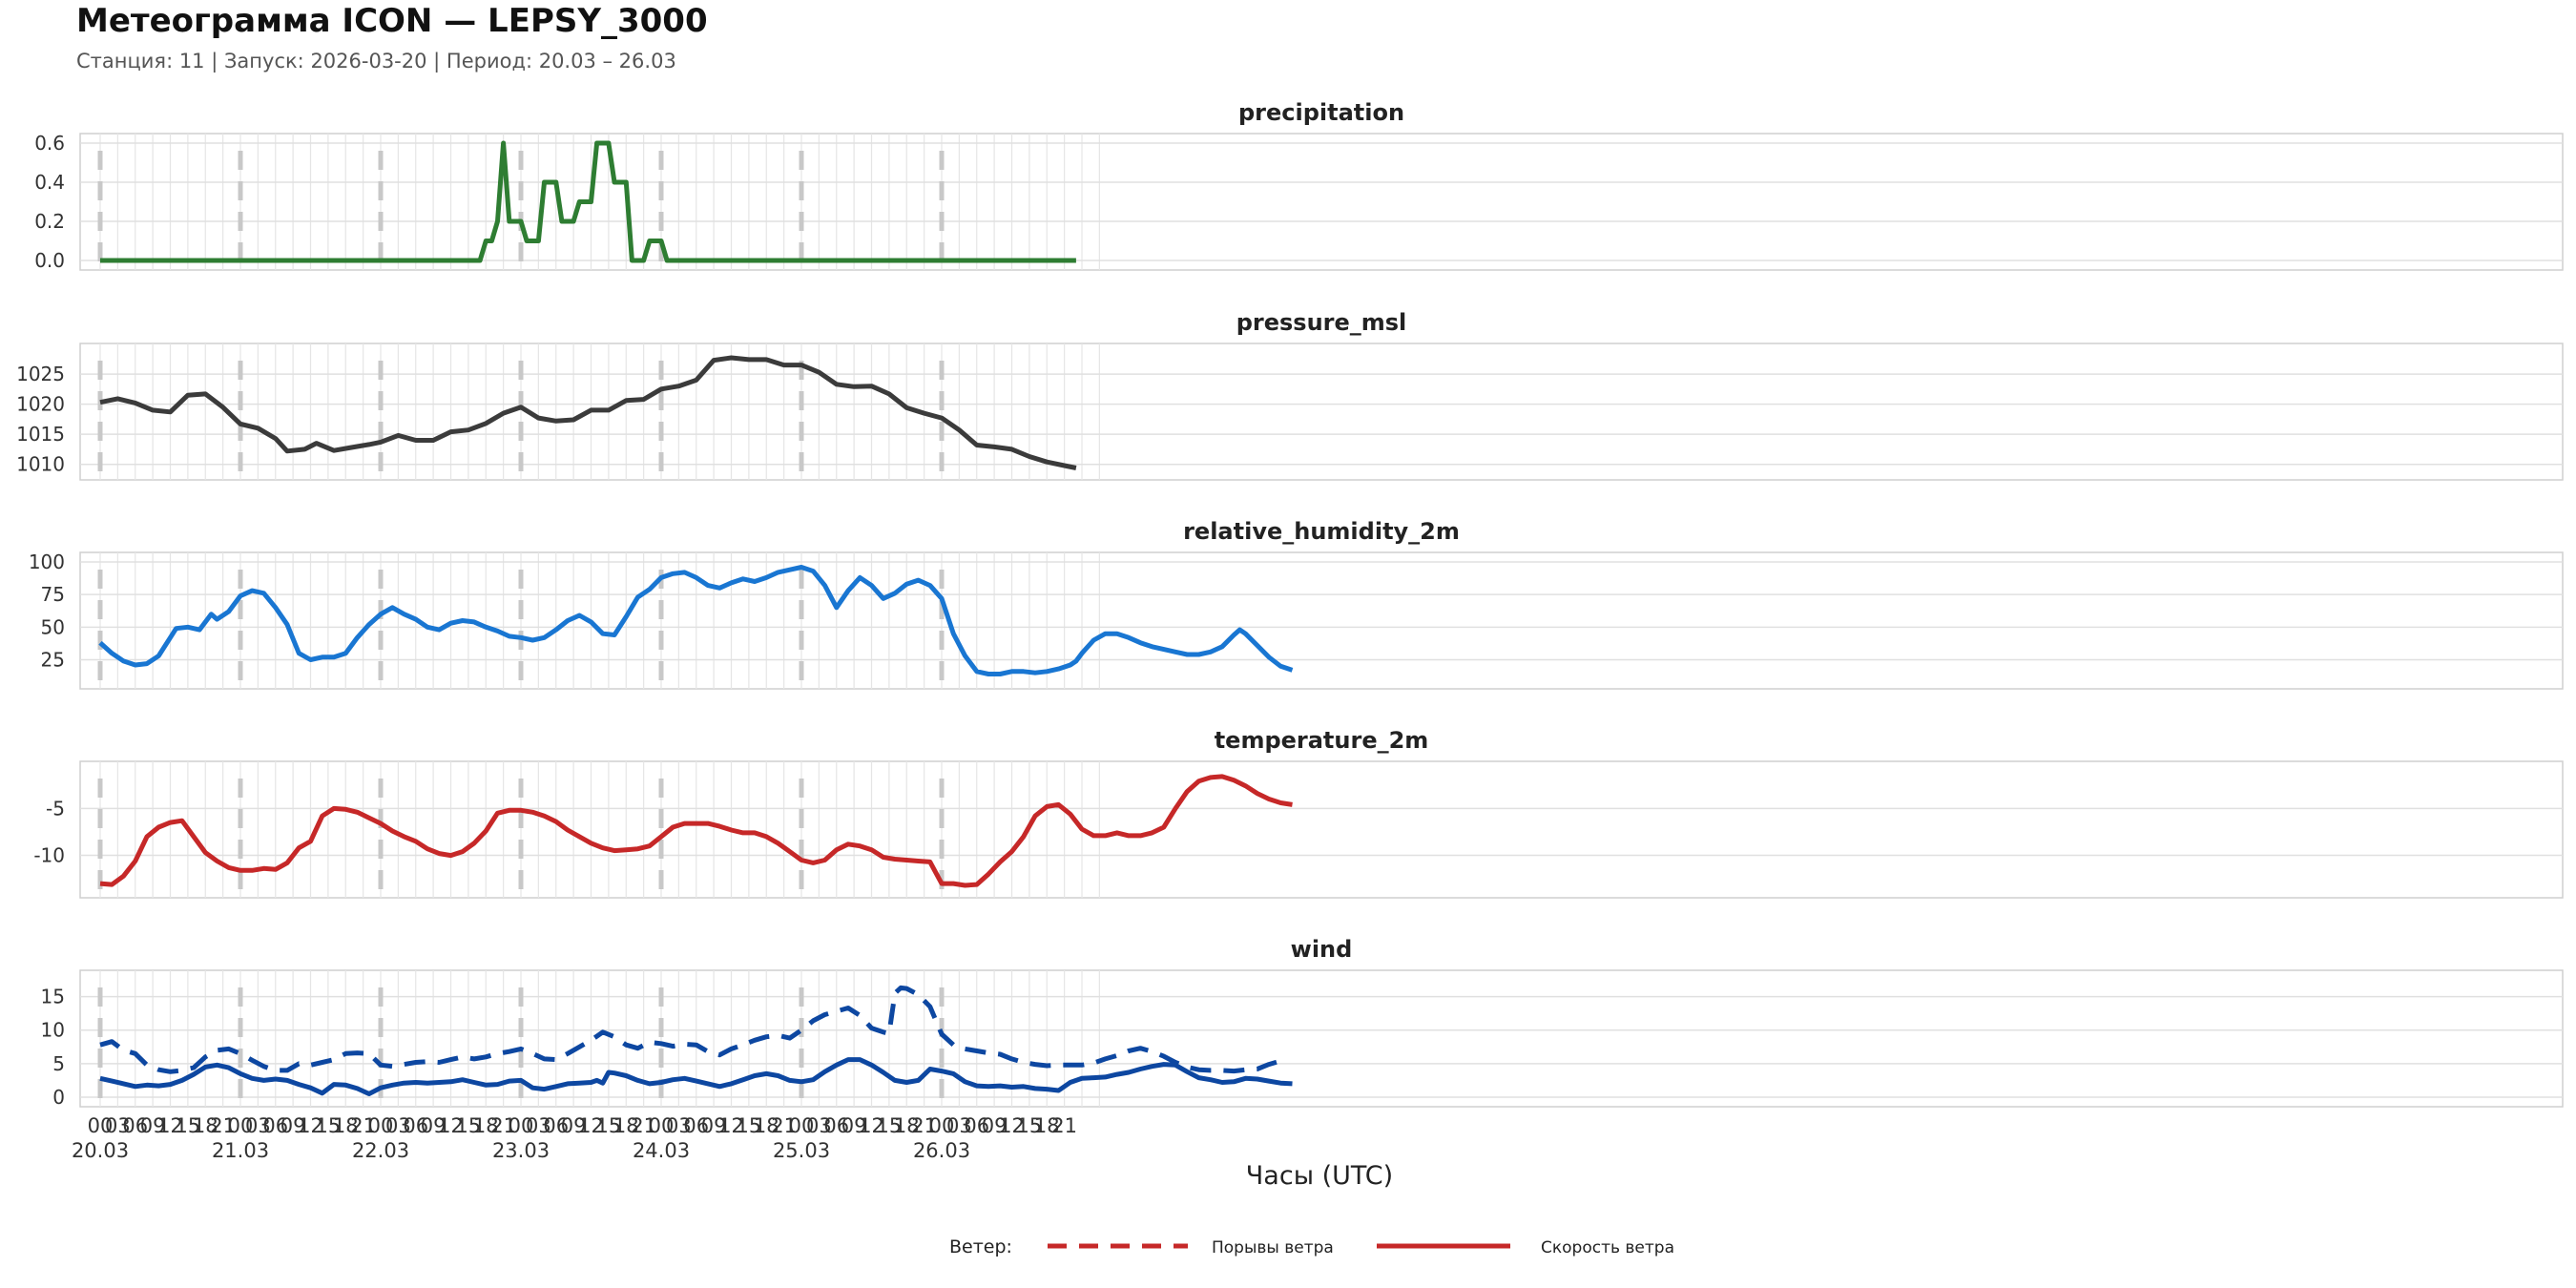  I want to click on series-line-Порывы ветра, so click(690, 1029).